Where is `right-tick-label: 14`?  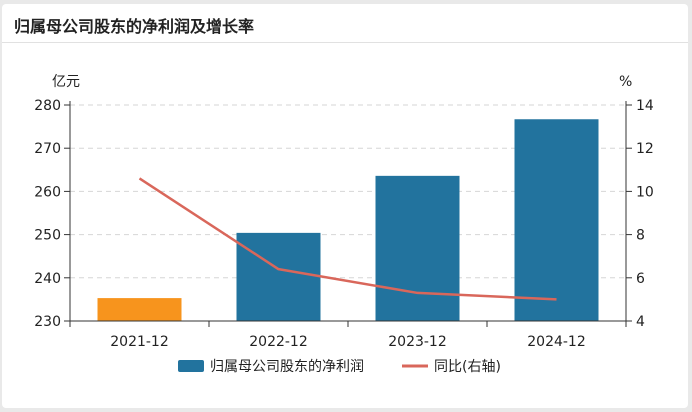
right-tick-label: 14 is located at coordinates (645, 106).